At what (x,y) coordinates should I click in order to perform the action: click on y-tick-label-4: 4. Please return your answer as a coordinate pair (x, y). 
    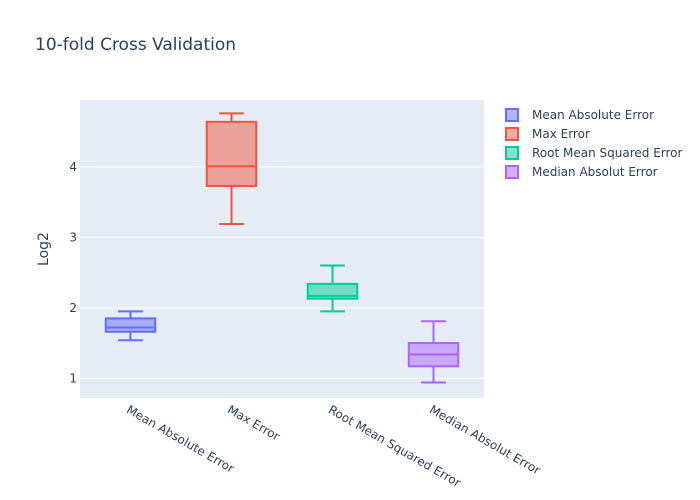
    Looking at the image, I should click on (73, 167).